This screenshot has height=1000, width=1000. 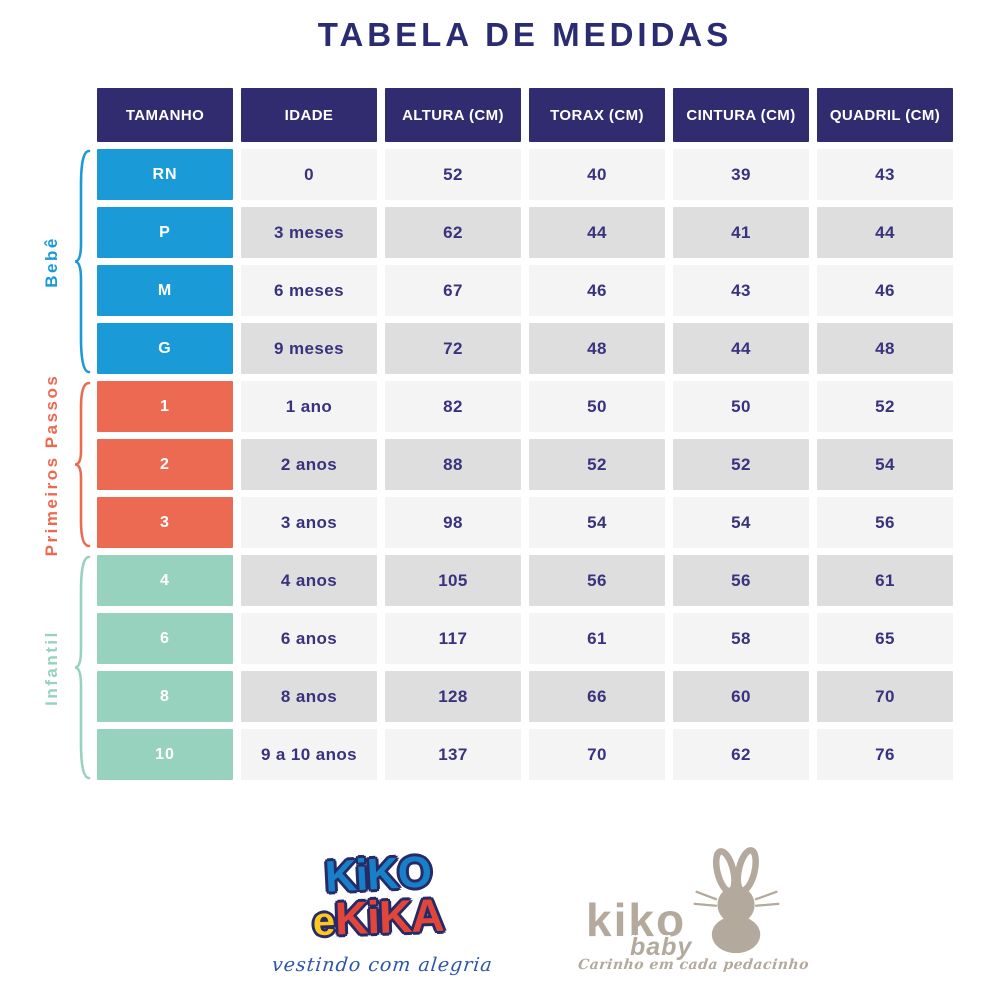 What do you see at coordinates (453, 348) in the screenshot?
I see `value-cell: 72` at bounding box center [453, 348].